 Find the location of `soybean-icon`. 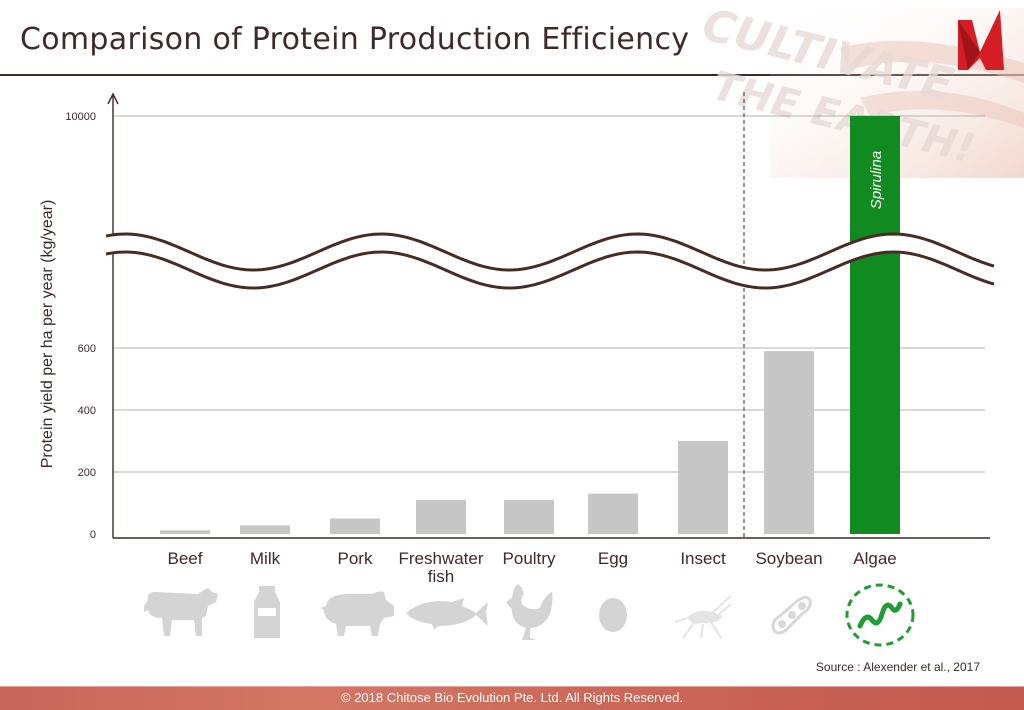

soybean-icon is located at coordinates (791, 615).